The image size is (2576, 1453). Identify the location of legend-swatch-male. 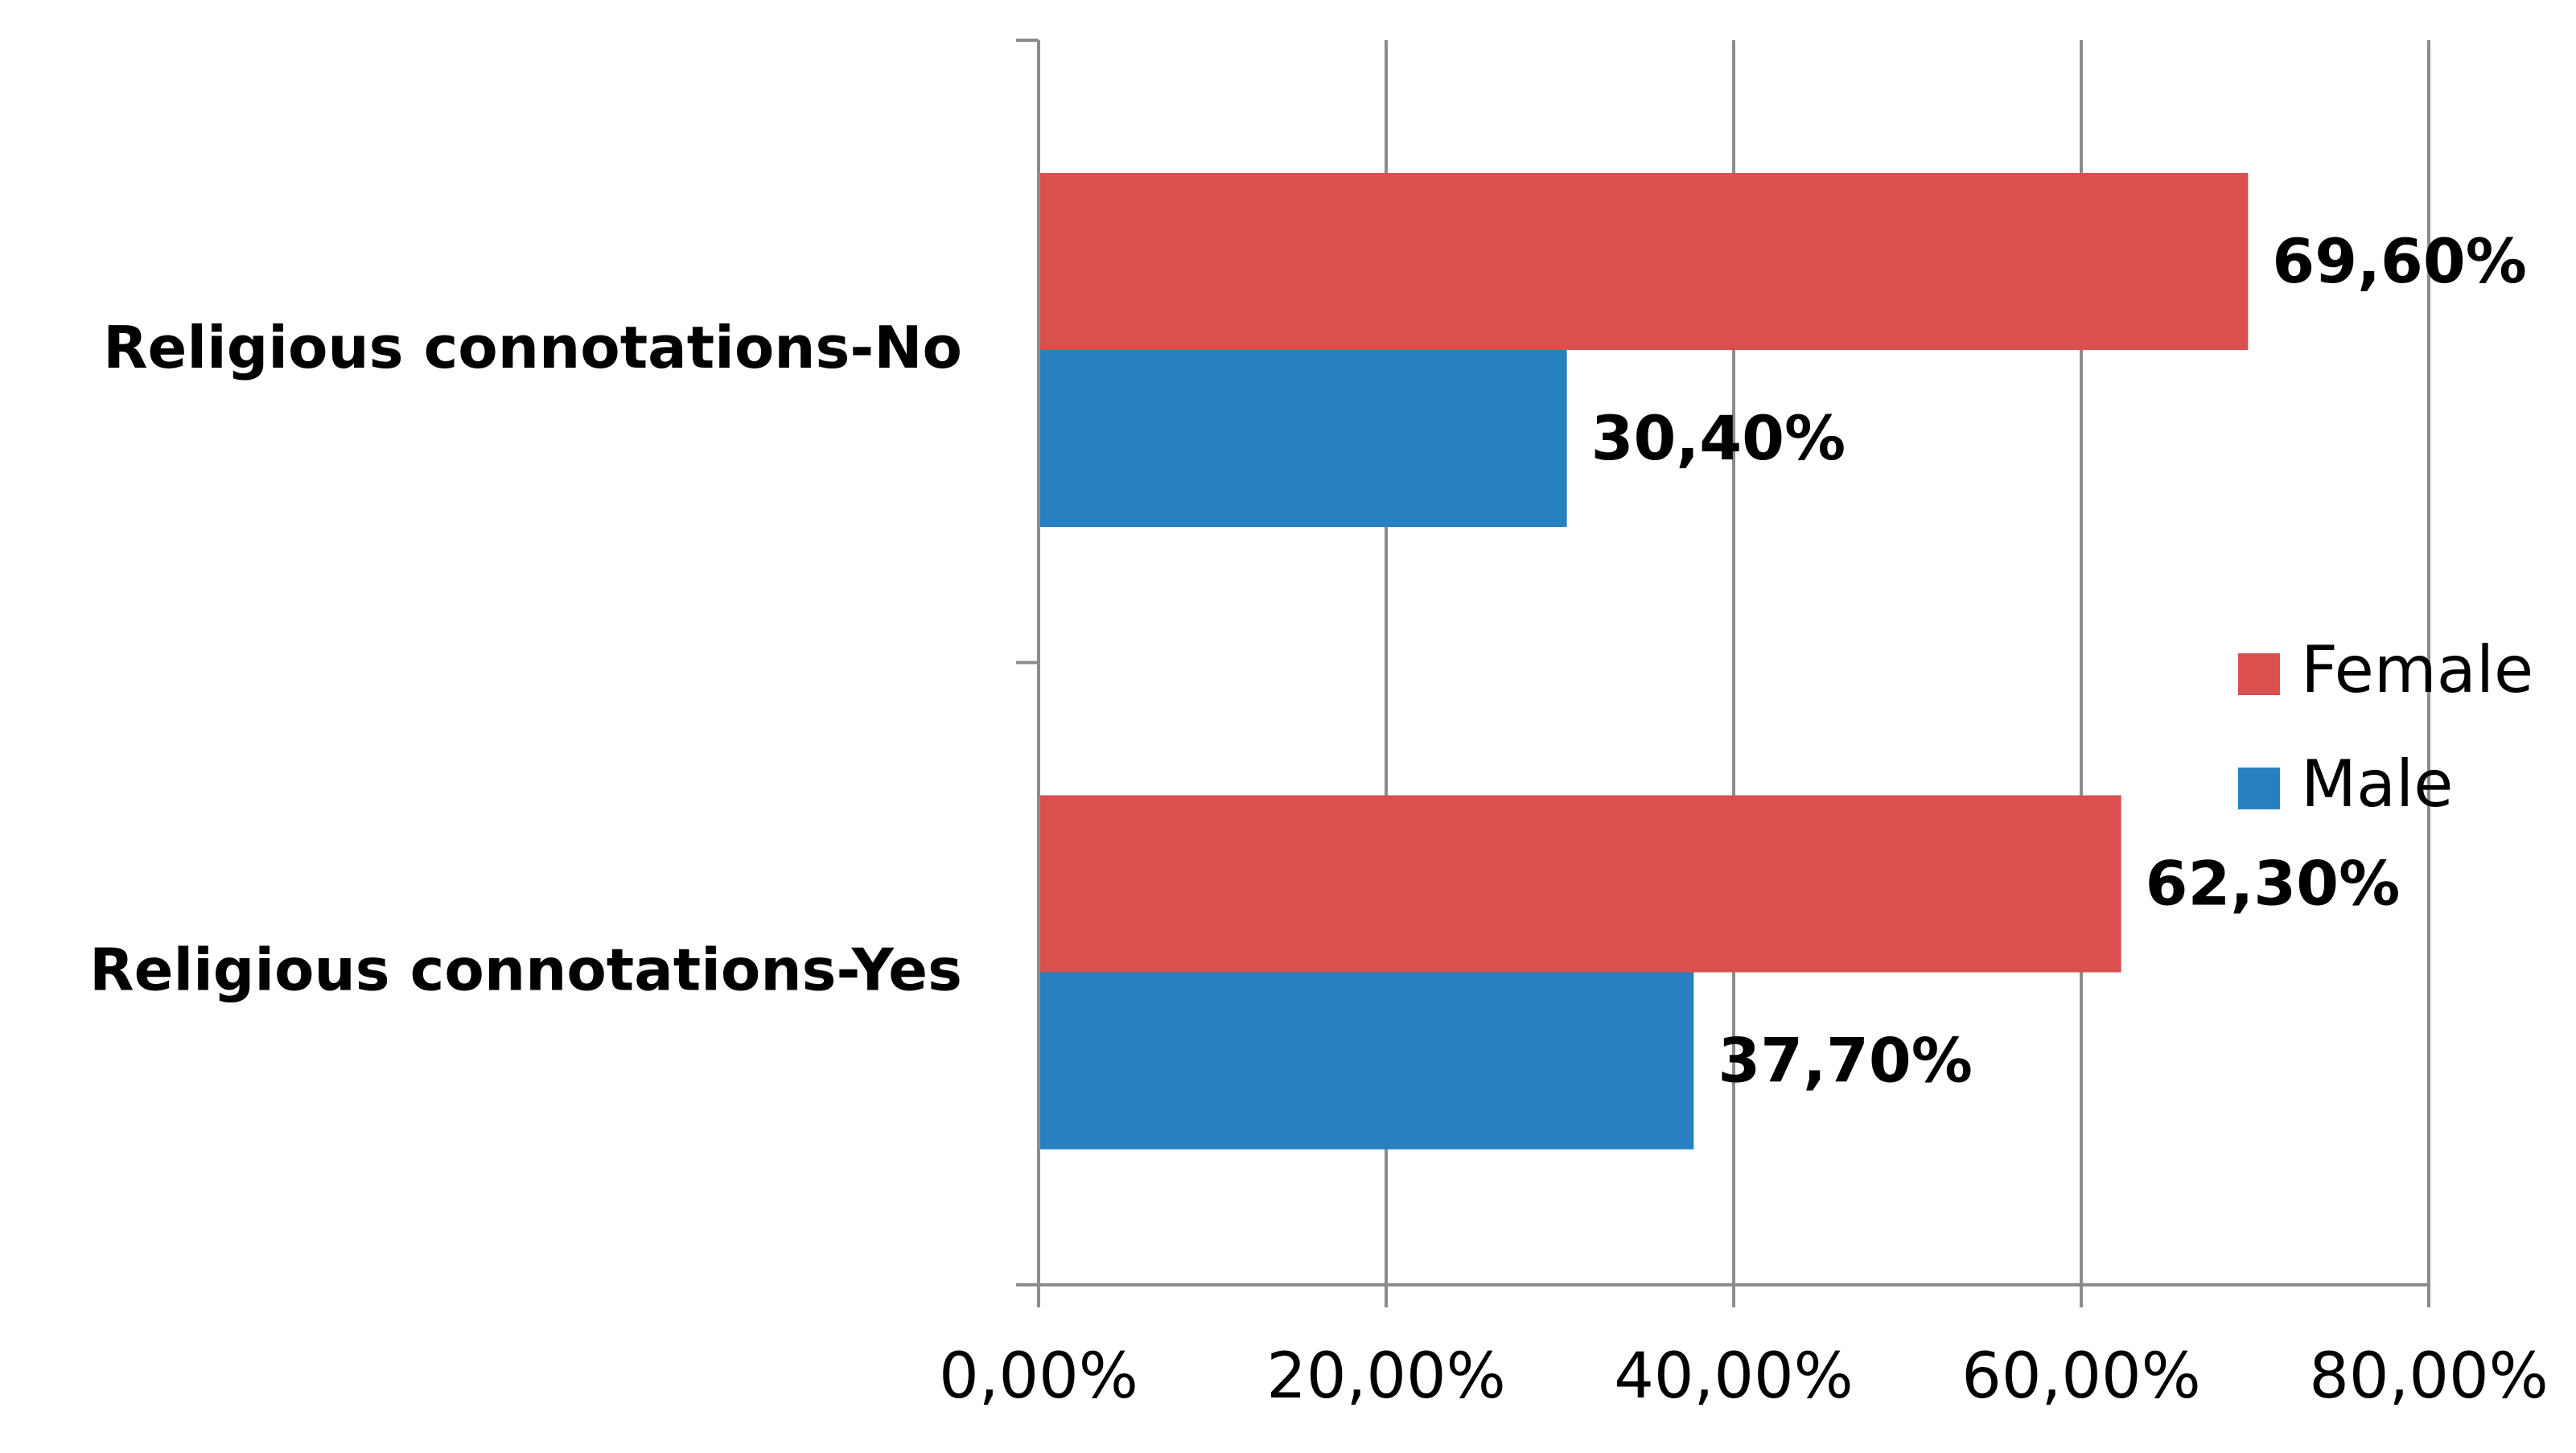
(2259, 788).